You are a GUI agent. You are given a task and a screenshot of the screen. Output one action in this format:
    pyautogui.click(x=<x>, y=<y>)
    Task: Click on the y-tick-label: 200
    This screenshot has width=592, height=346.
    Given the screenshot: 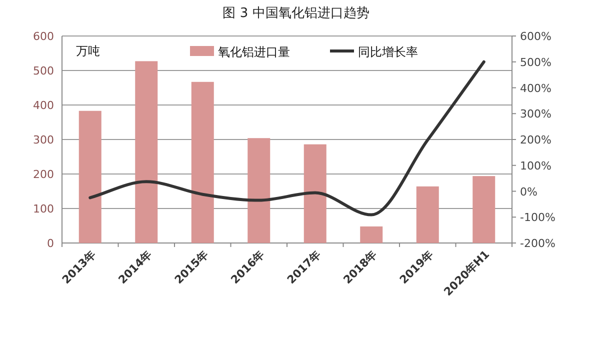 What is the action you would take?
    pyautogui.click(x=43, y=174)
    